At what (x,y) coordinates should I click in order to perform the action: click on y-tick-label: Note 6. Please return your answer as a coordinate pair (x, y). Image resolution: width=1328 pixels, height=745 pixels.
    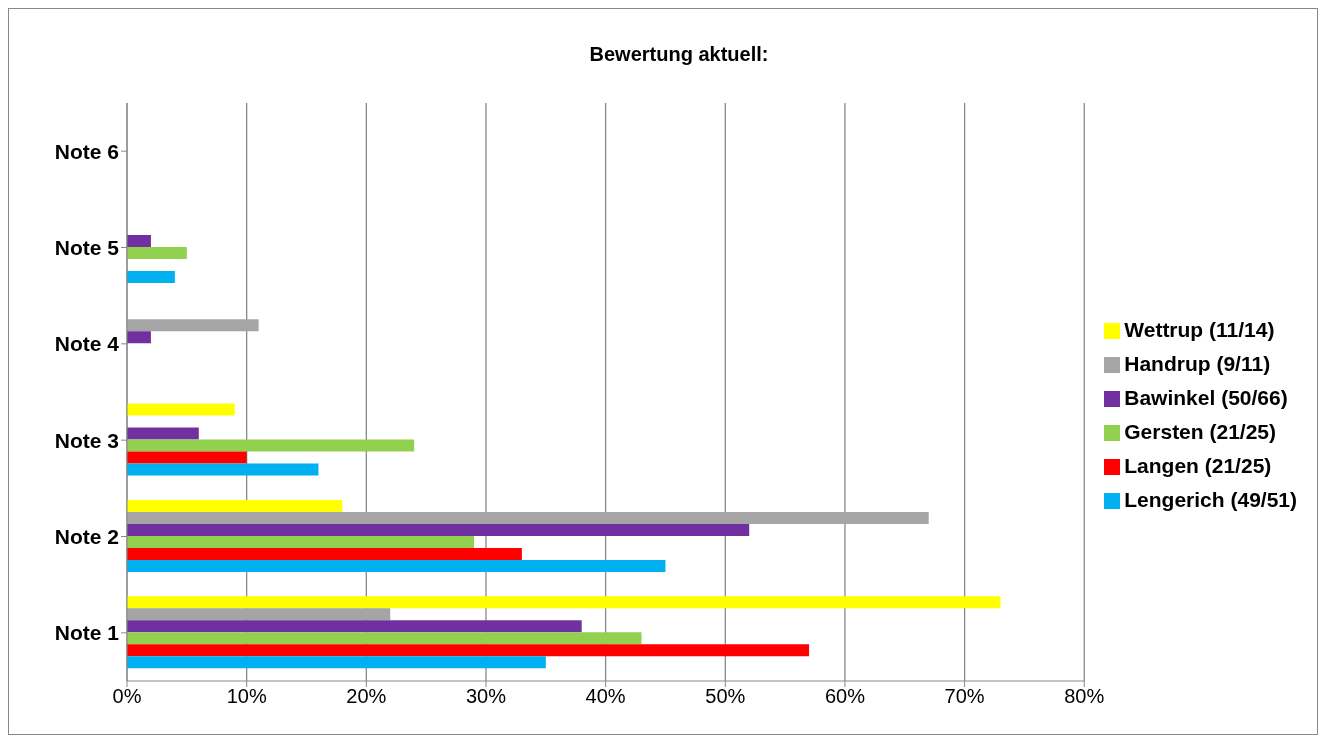
    Looking at the image, I should click on (86, 151).